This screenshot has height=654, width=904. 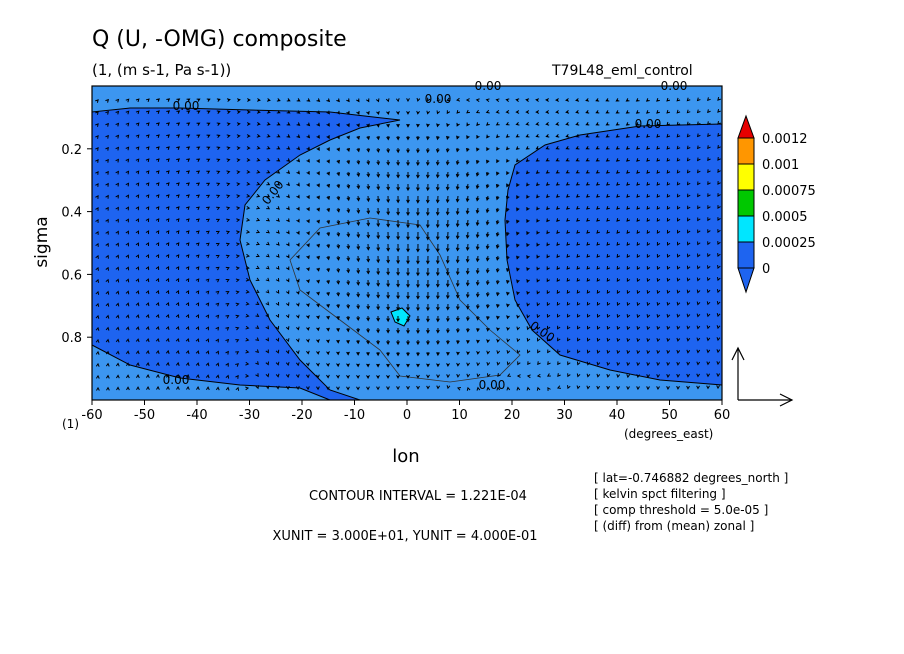 I want to click on colorbar-upper-extend, so click(x=746, y=126).